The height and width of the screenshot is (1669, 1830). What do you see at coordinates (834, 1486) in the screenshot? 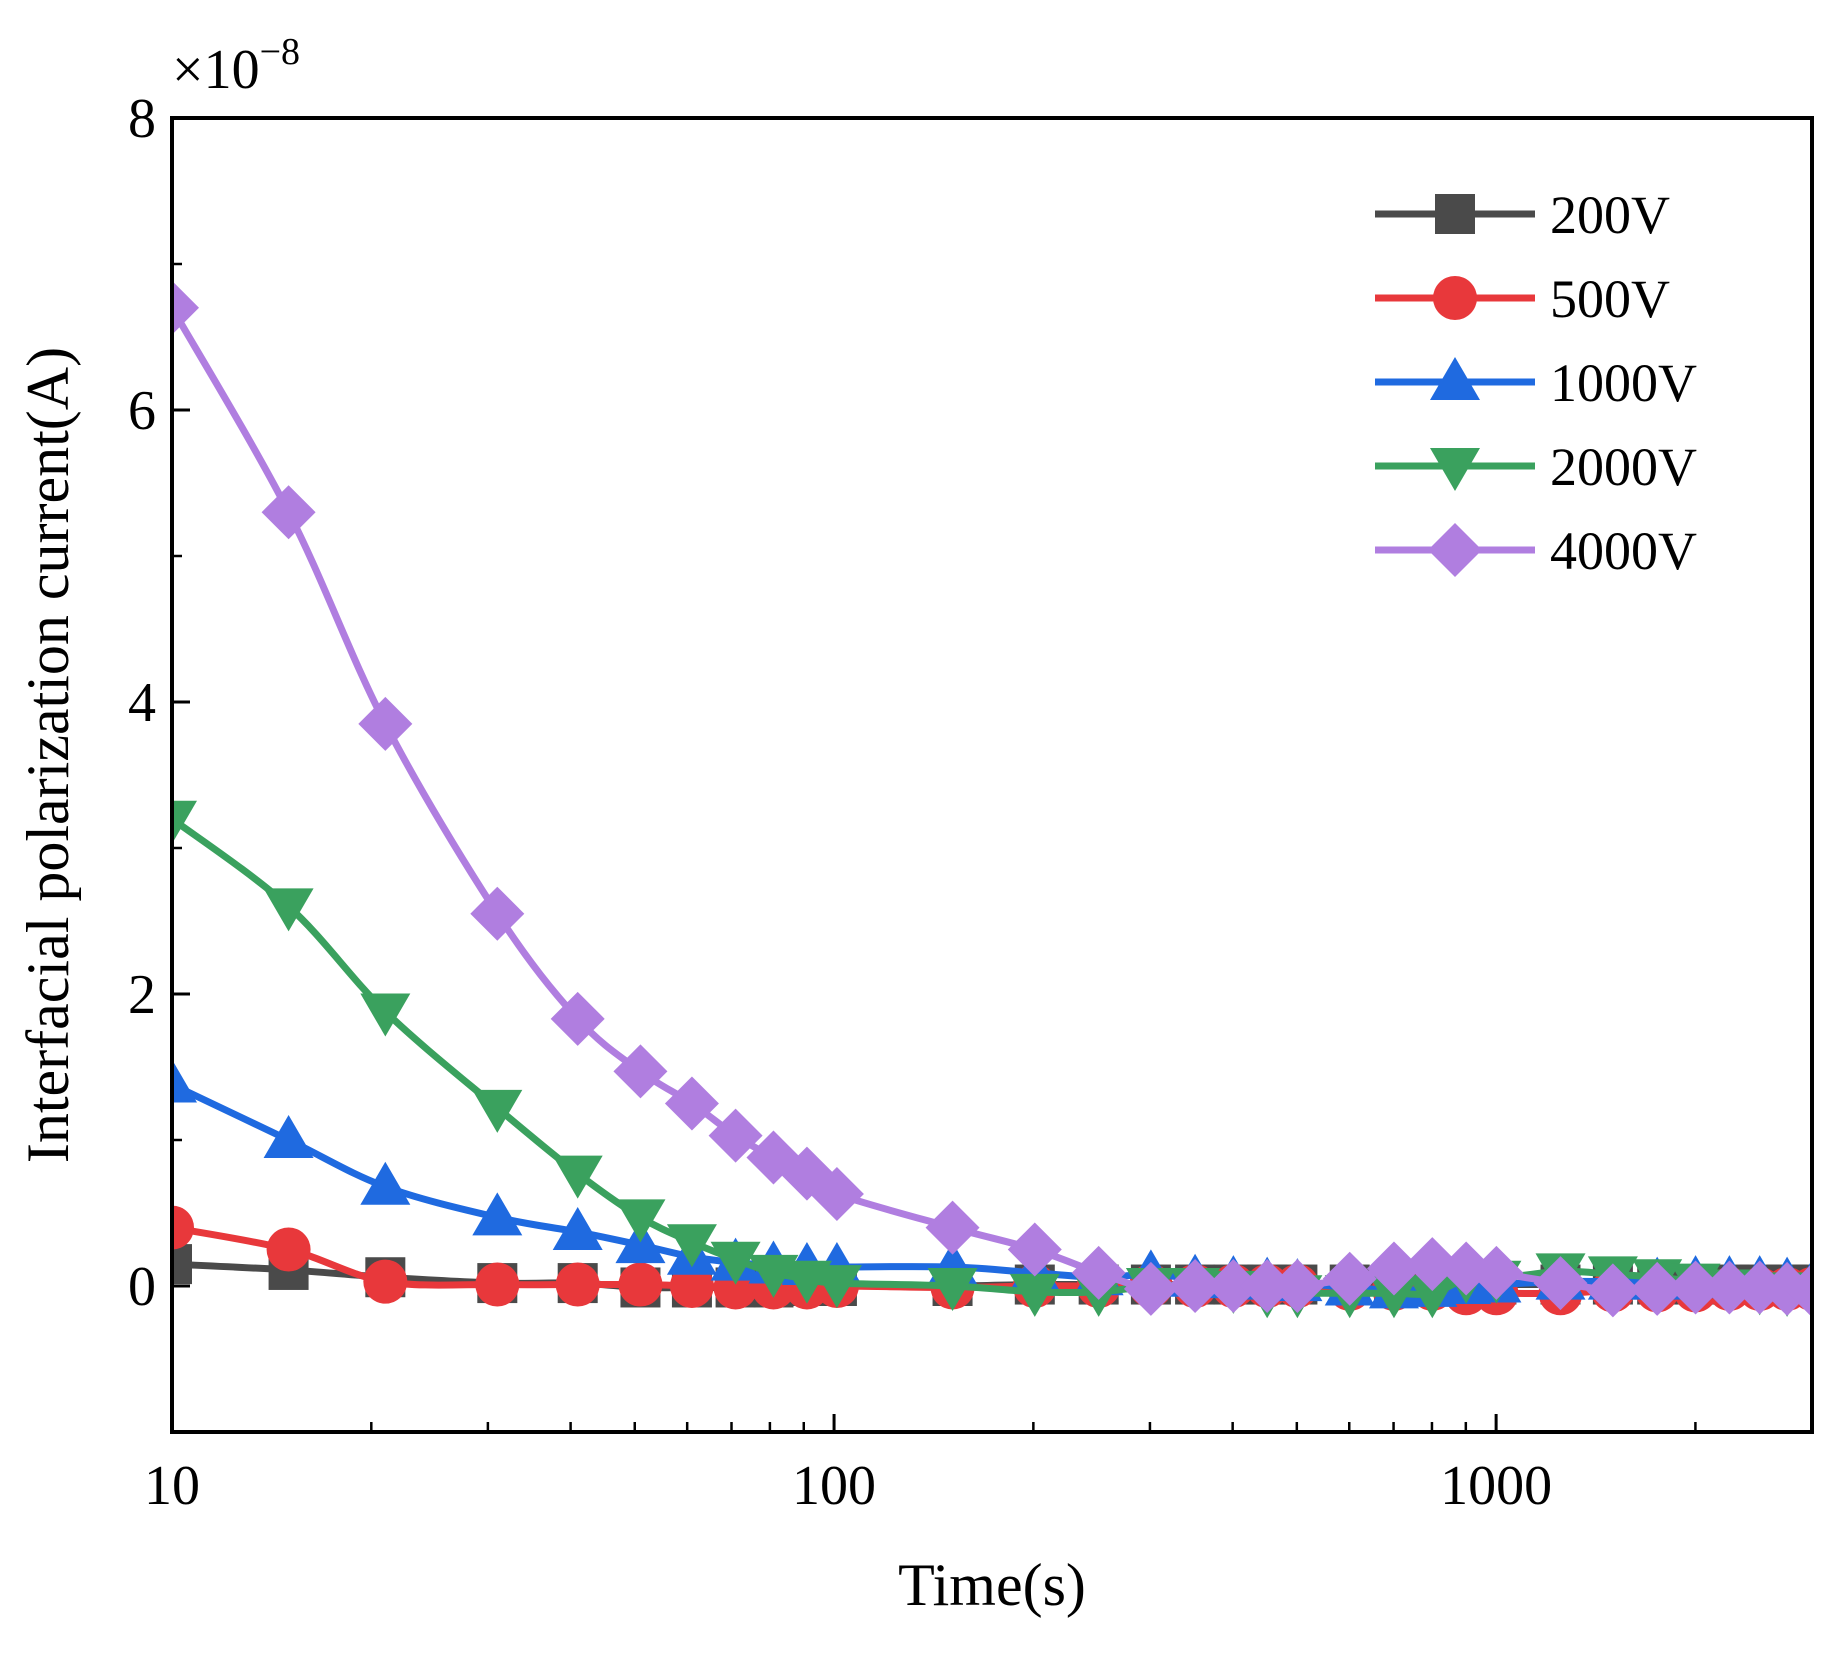
I see `x-tick-label: 100` at bounding box center [834, 1486].